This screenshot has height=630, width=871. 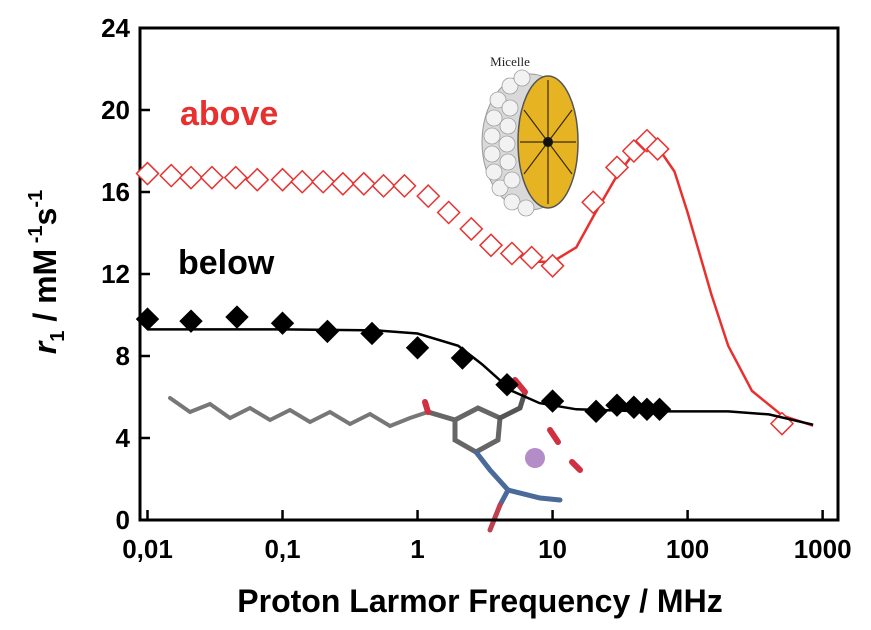 I want to click on x-tick-label: 1000, so click(x=823, y=549).